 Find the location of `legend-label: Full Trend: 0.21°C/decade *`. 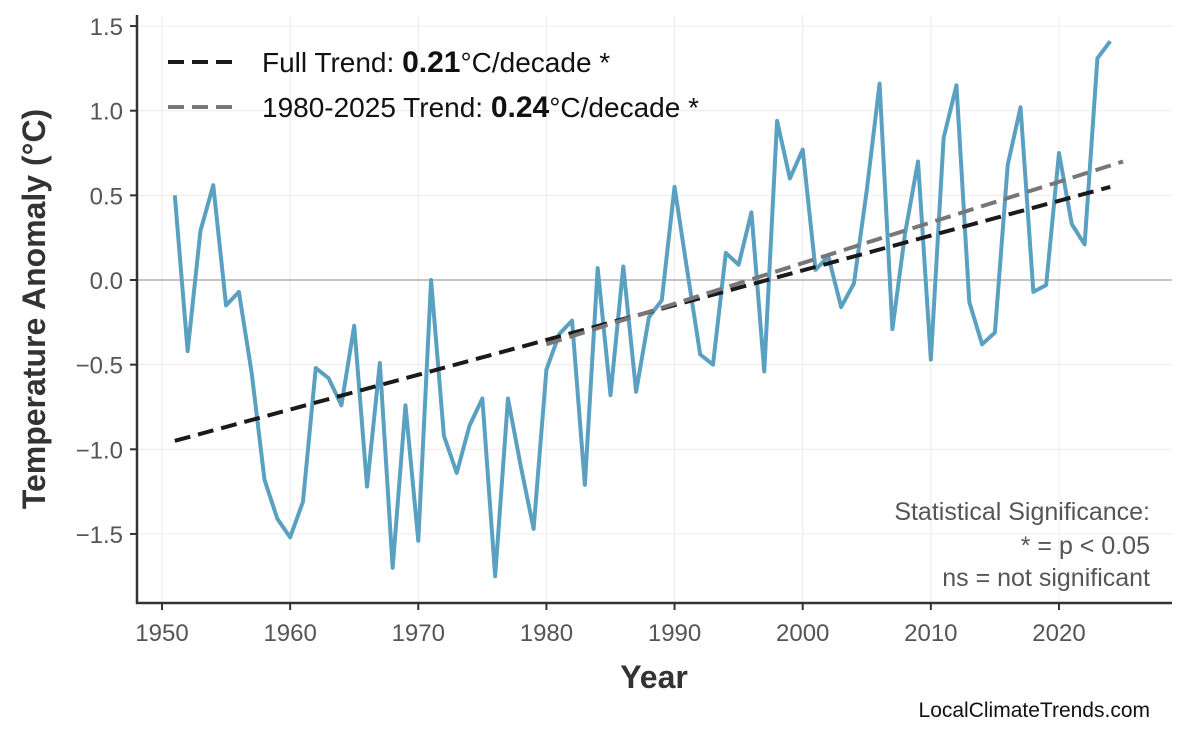

legend-label: Full Trend: 0.21°C/decade * is located at coordinates (436, 62).